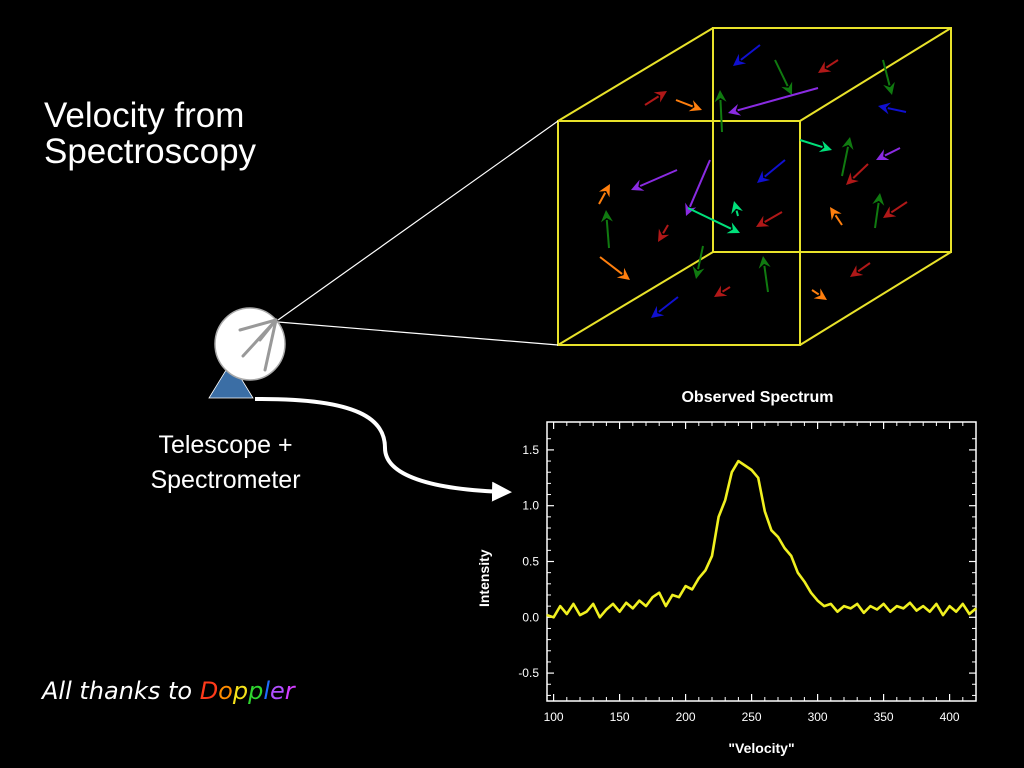  What do you see at coordinates (225, 463) in the screenshot?
I see `telescope-label: Telescope + Spectrometer` at bounding box center [225, 463].